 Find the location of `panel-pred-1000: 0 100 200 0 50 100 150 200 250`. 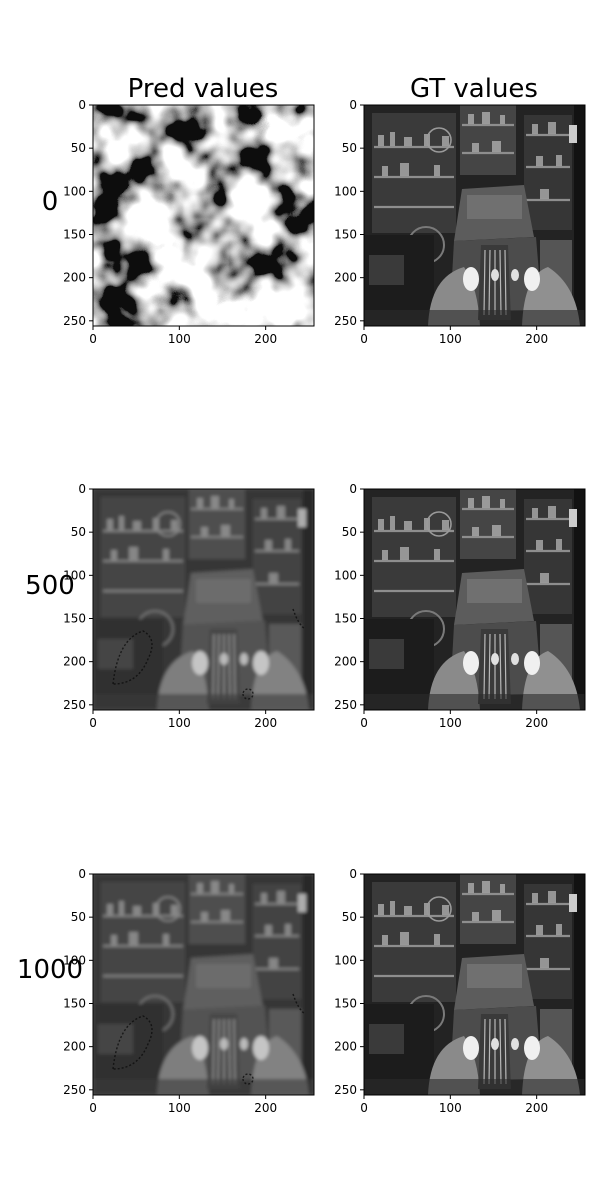

panel-pred-1000: 0 100 200 0 50 100 150 200 250 is located at coordinates (189, 991).